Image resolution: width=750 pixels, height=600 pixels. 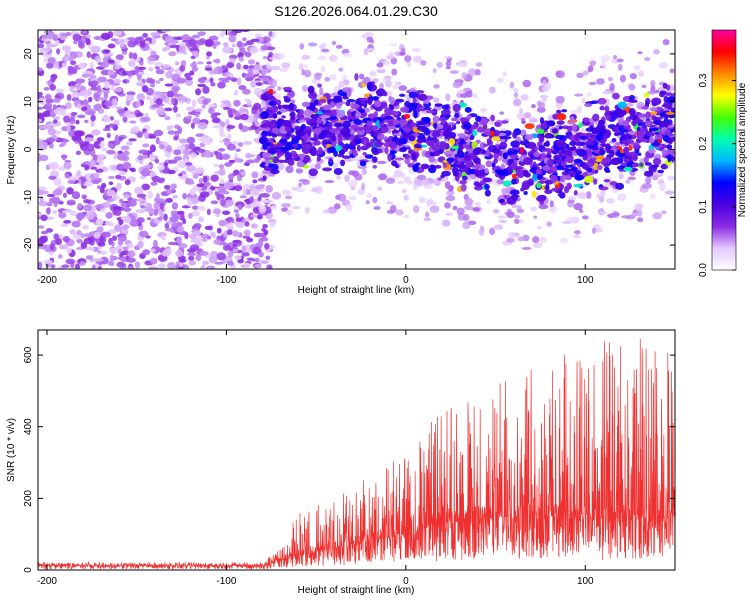 I want to click on spectrogram-x-axis-label: Height of straight line (km), so click(x=356, y=290).